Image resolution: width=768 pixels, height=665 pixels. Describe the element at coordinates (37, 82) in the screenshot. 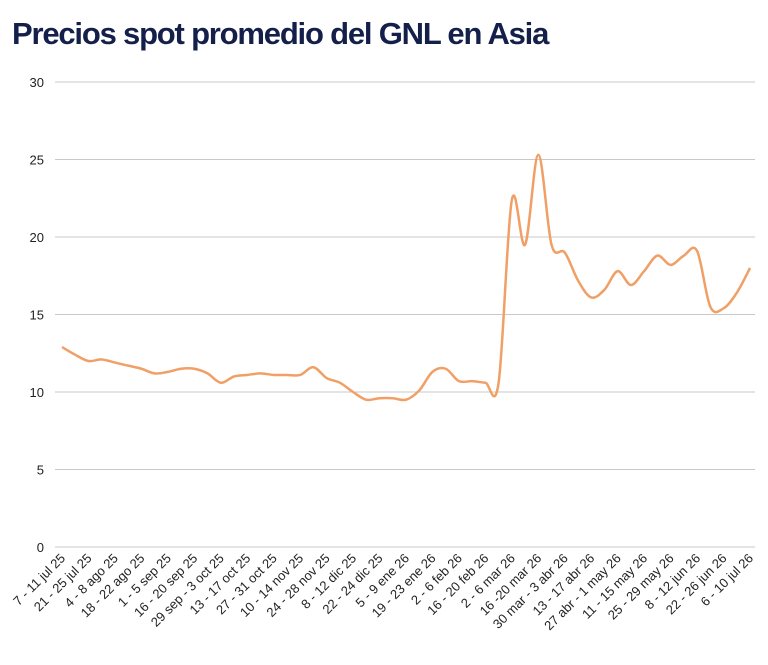

I see `y-tick-label: 30` at that location.